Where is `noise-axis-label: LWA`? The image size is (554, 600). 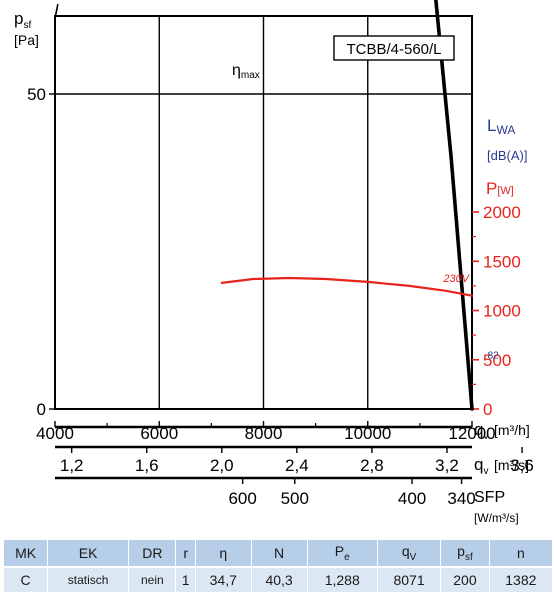
noise-axis-label: LWA is located at coordinates (501, 126).